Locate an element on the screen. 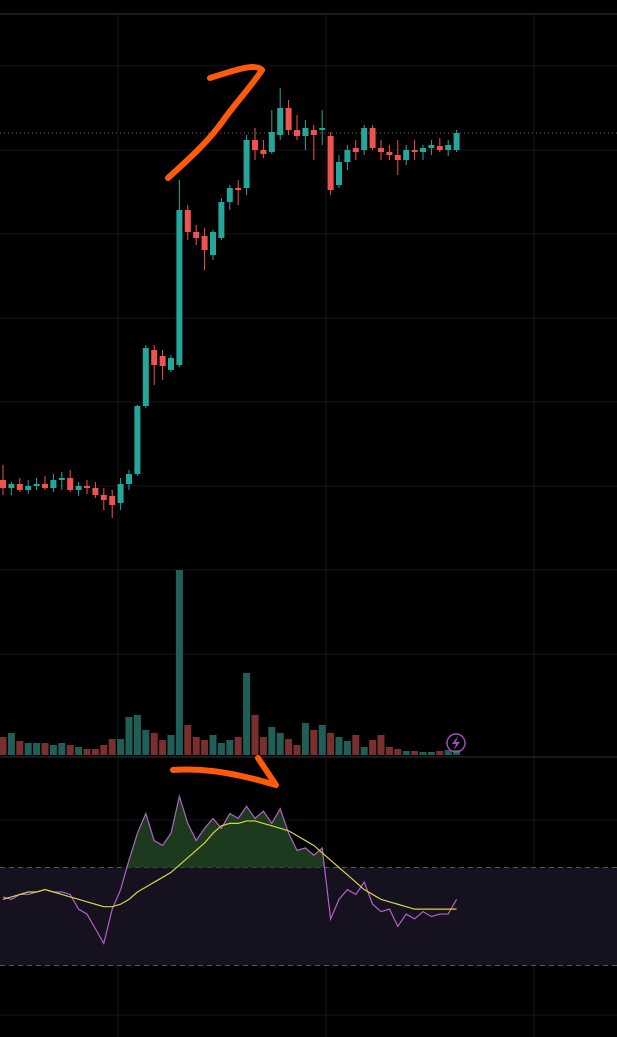 This screenshot has width=617, height=1037. lightning-icon is located at coordinates (456, 743).